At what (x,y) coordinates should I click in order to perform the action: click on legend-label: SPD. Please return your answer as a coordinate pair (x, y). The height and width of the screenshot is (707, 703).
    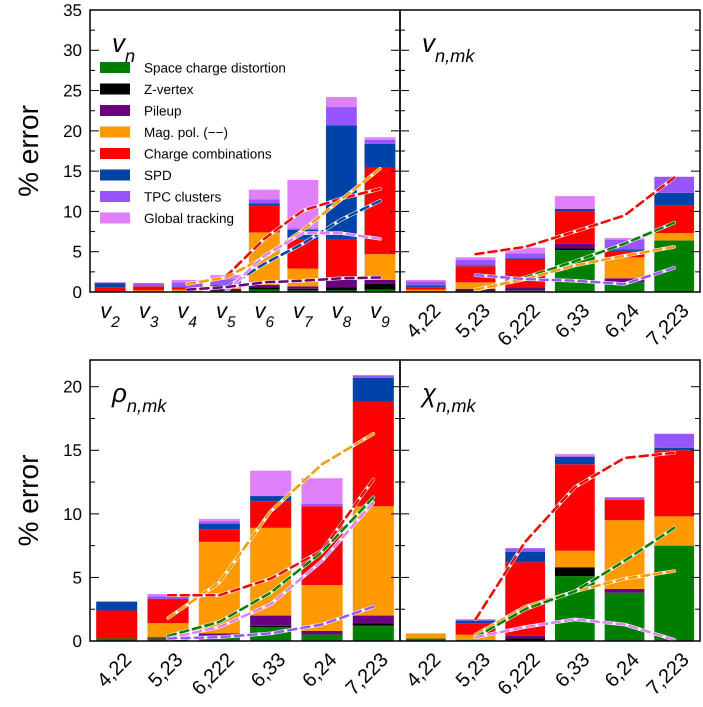
    Looking at the image, I should click on (158, 176).